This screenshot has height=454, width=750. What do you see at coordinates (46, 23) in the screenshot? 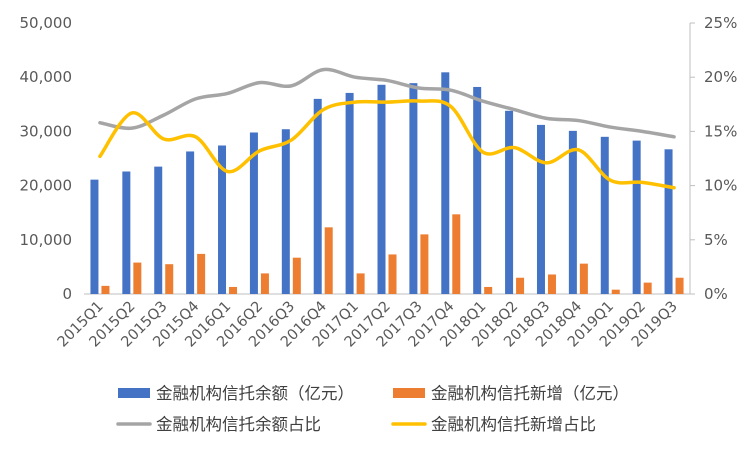
I see `y-left-tick-label: 50,000` at bounding box center [46, 23].